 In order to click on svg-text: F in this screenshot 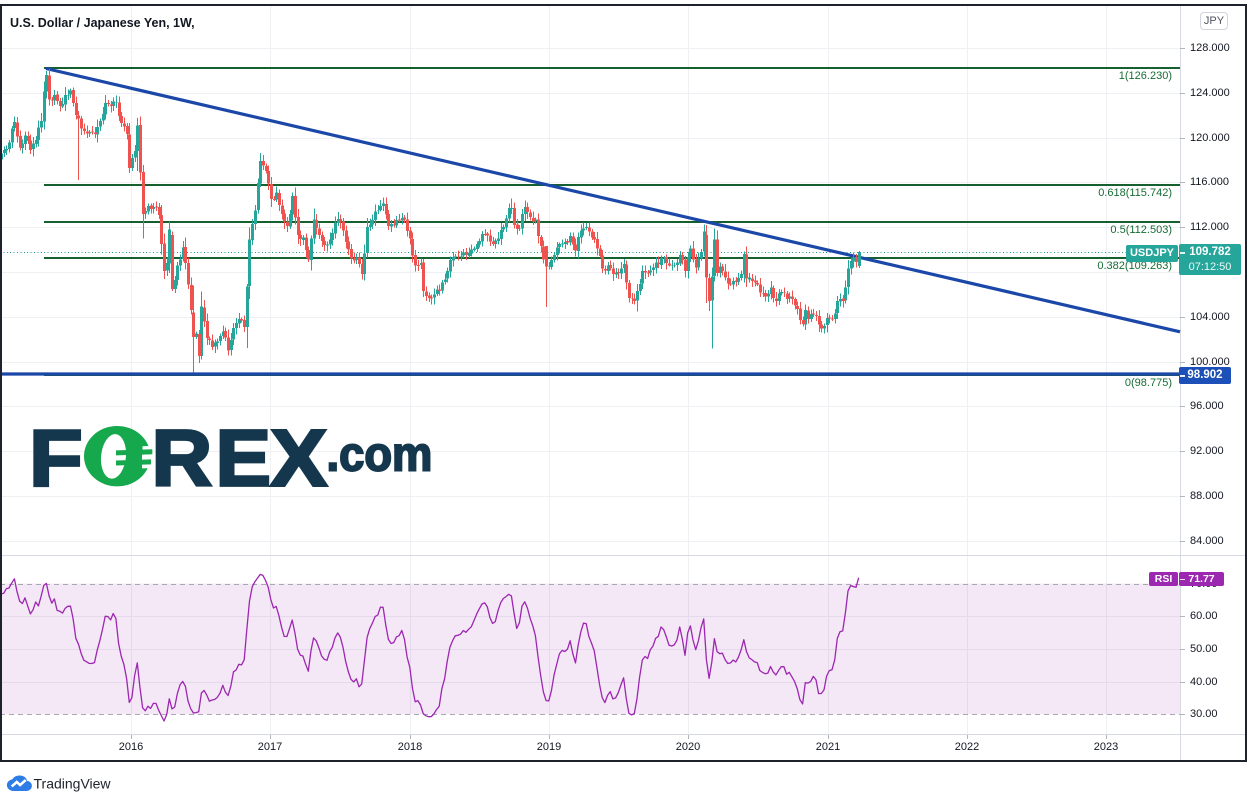, I will do `click(56, 455)`.